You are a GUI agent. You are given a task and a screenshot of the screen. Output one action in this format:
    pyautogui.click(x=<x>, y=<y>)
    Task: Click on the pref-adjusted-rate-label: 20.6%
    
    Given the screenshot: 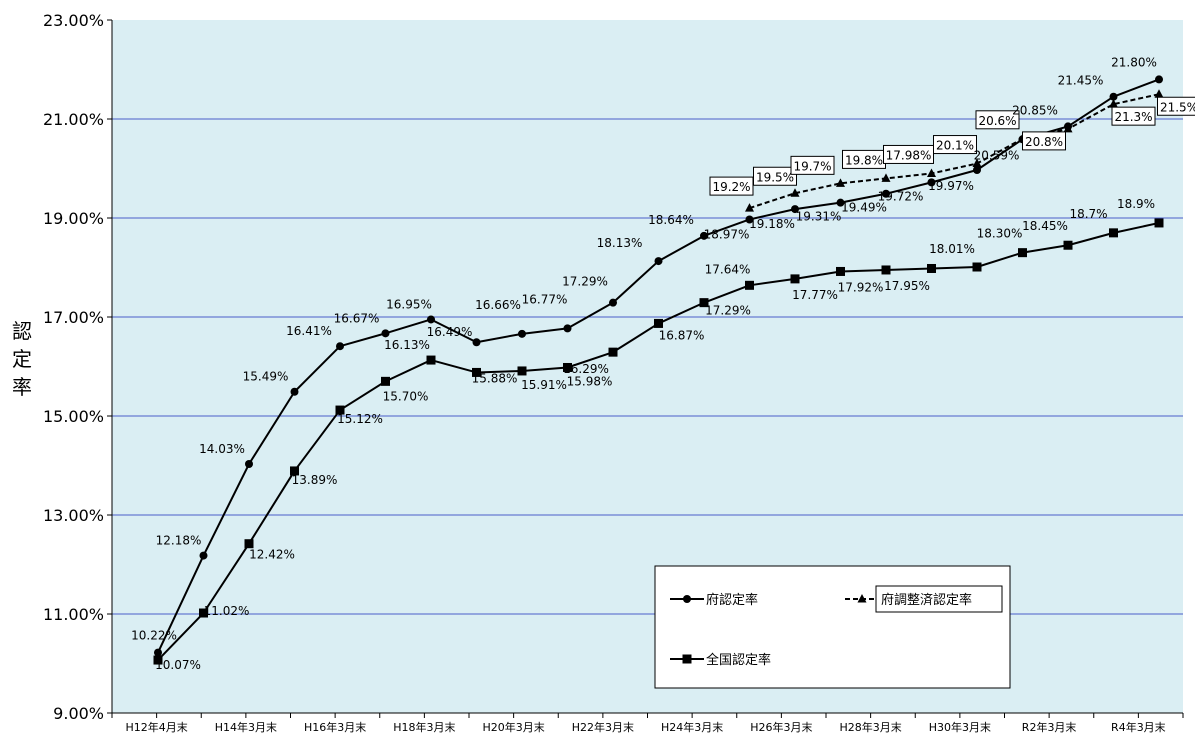 What is the action you would take?
    pyautogui.click(x=997, y=121)
    